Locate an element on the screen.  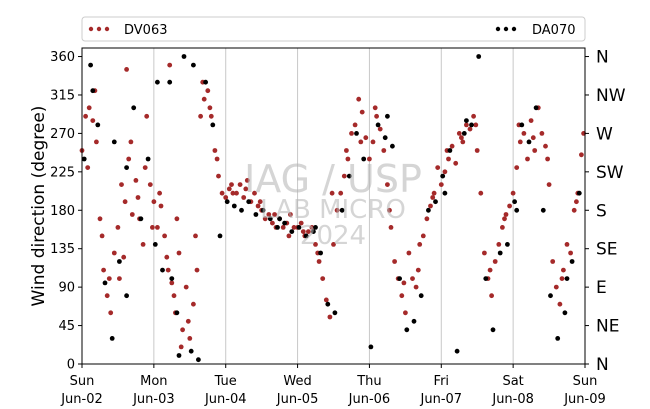
legend-da070-label: DA070 is located at coordinates (554, 30).